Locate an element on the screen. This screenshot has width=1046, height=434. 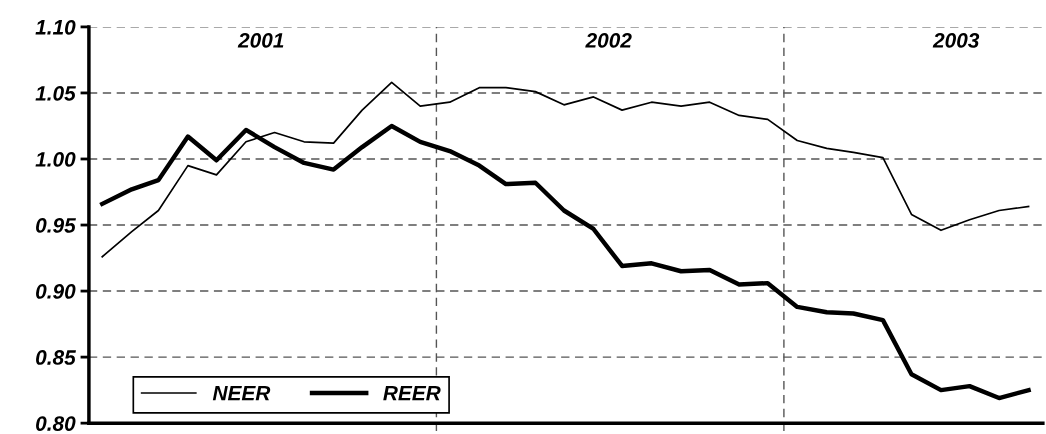
legend-label: REER is located at coordinates (412, 393).